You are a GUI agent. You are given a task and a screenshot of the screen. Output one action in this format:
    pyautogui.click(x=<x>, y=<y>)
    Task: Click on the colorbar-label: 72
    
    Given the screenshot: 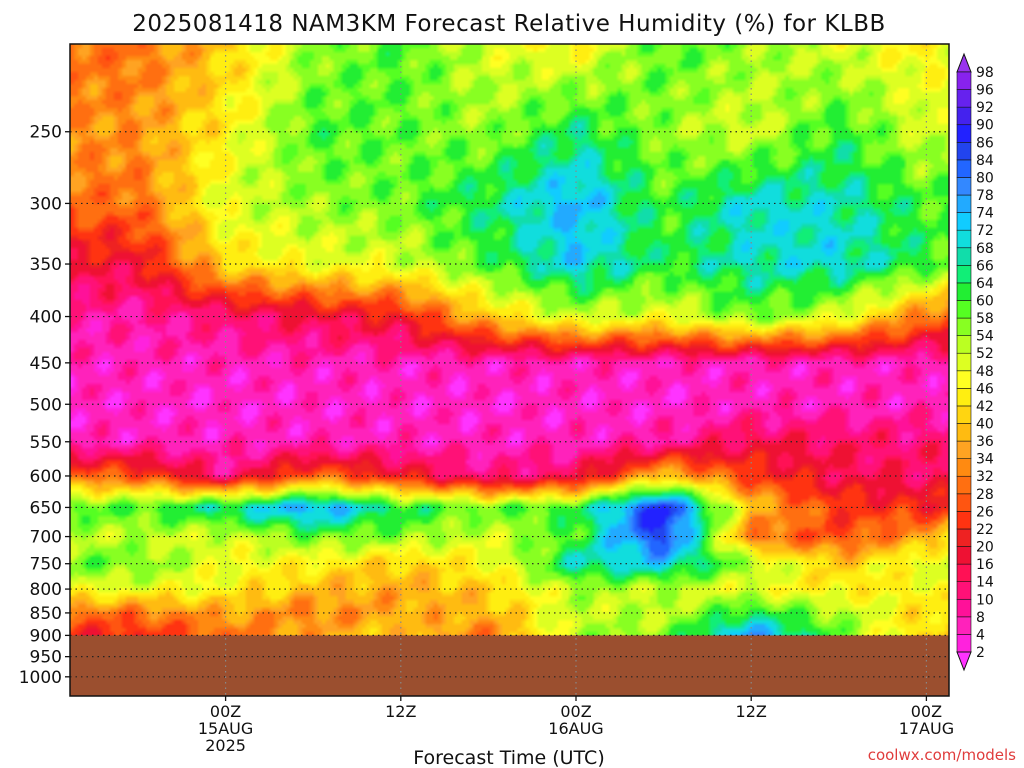 What is the action you would take?
    pyautogui.click(x=985, y=231)
    